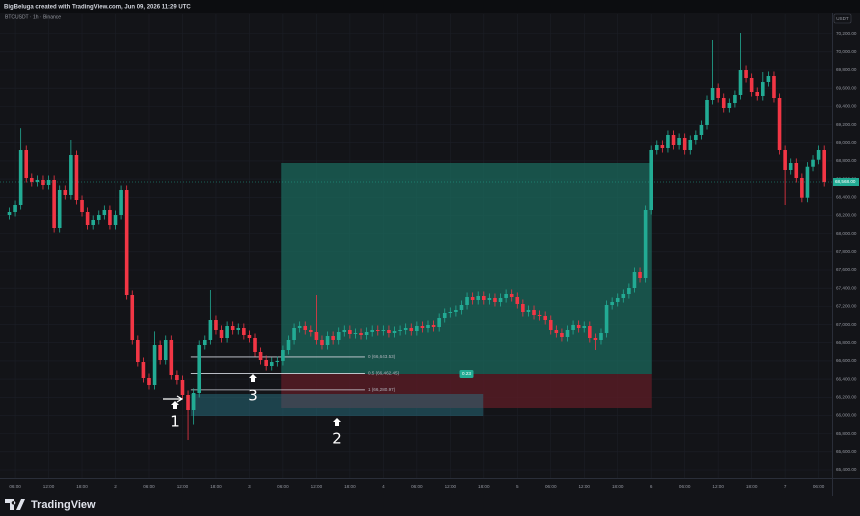  I want to click on y-tick-label: 66,600.00, so click(846, 360).